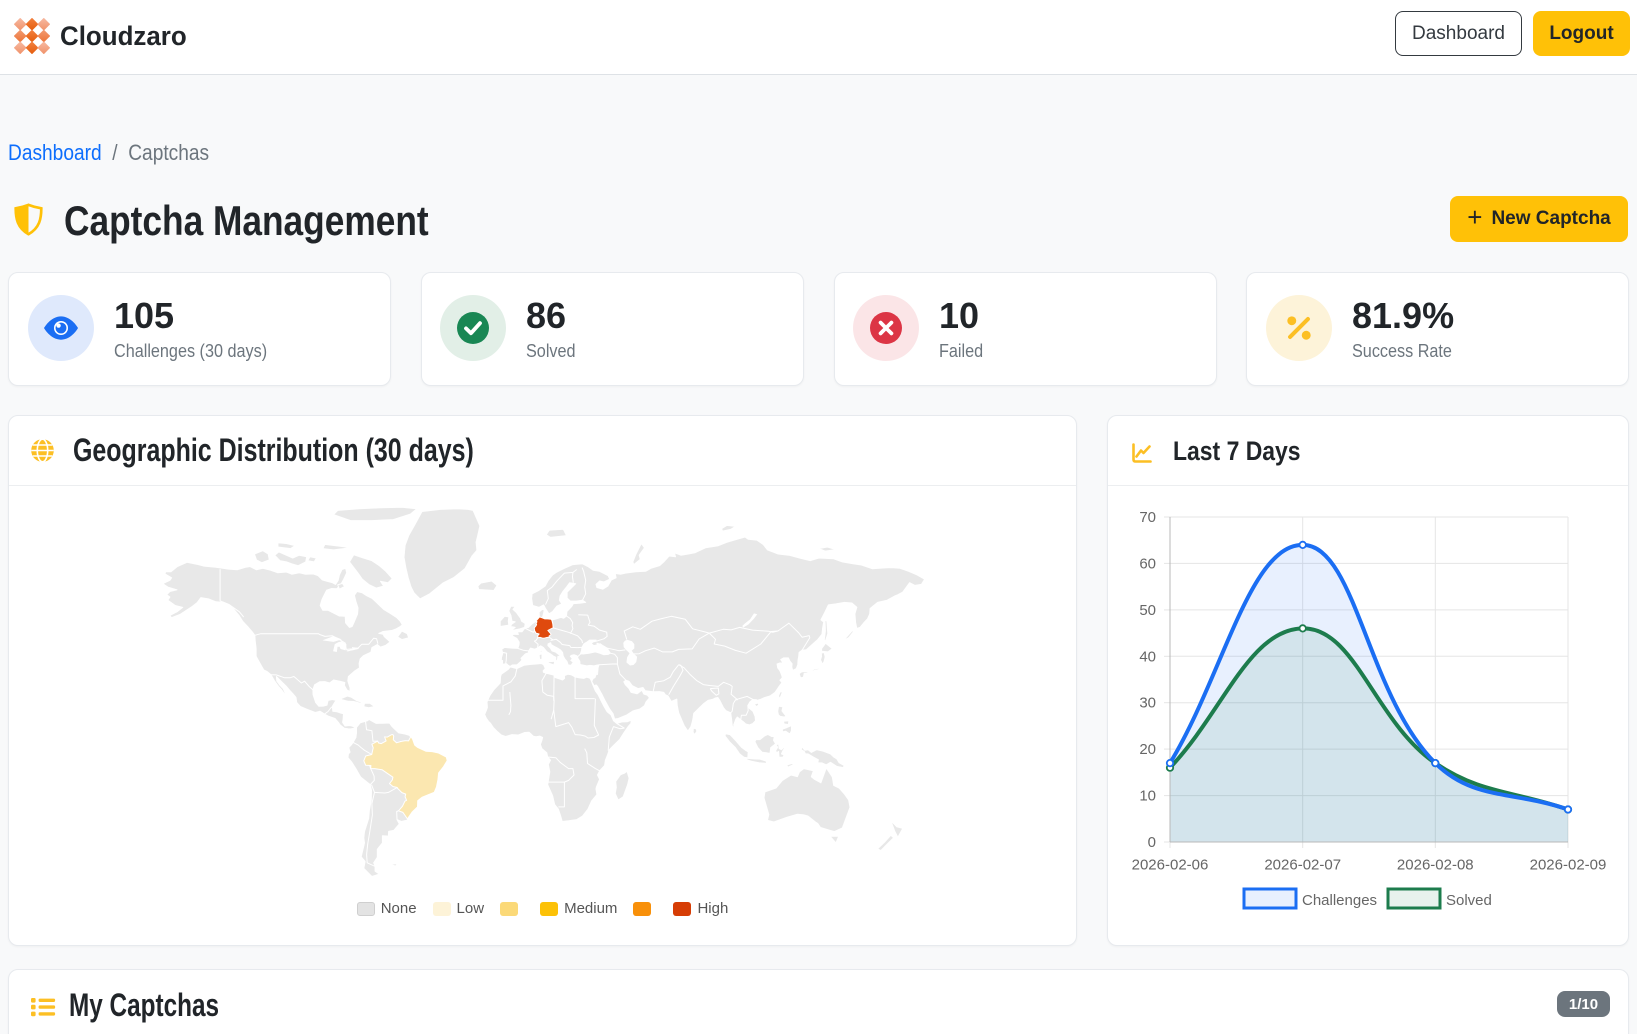  What do you see at coordinates (1147, 749) in the screenshot?
I see `svg-text: 20` at bounding box center [1147, 749].